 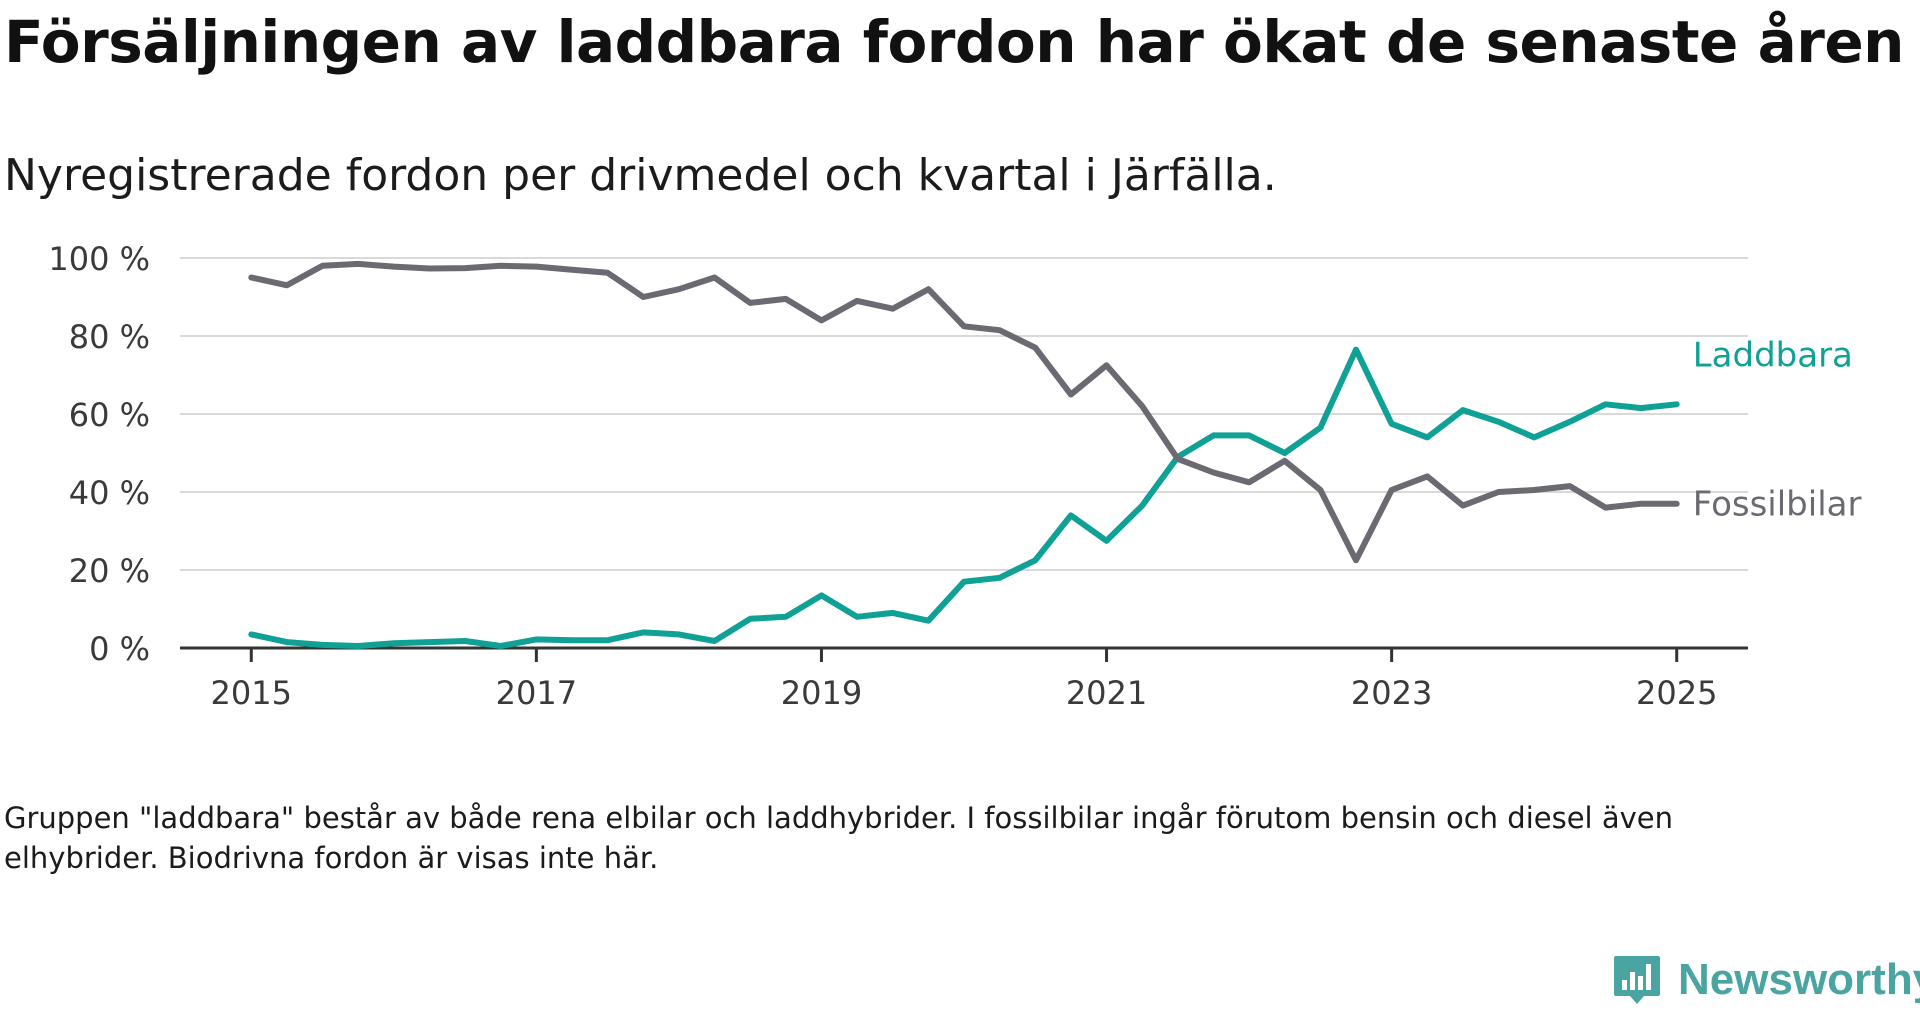 What do you see at coordinates (109, 337) in the screenshot?
I see `y-tick-label: 80 %` at bounding box center [109, 337].